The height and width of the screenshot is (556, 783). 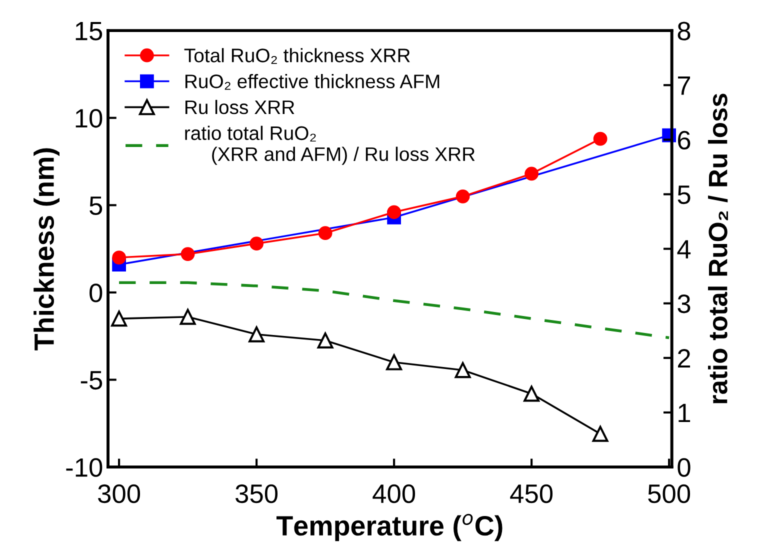 I want to click on y-tick-label: 15, so click(x=89, y=31).